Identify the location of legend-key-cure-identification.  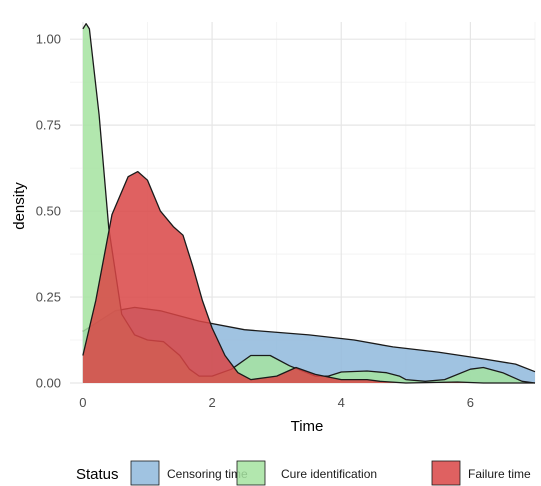
(251, 473).